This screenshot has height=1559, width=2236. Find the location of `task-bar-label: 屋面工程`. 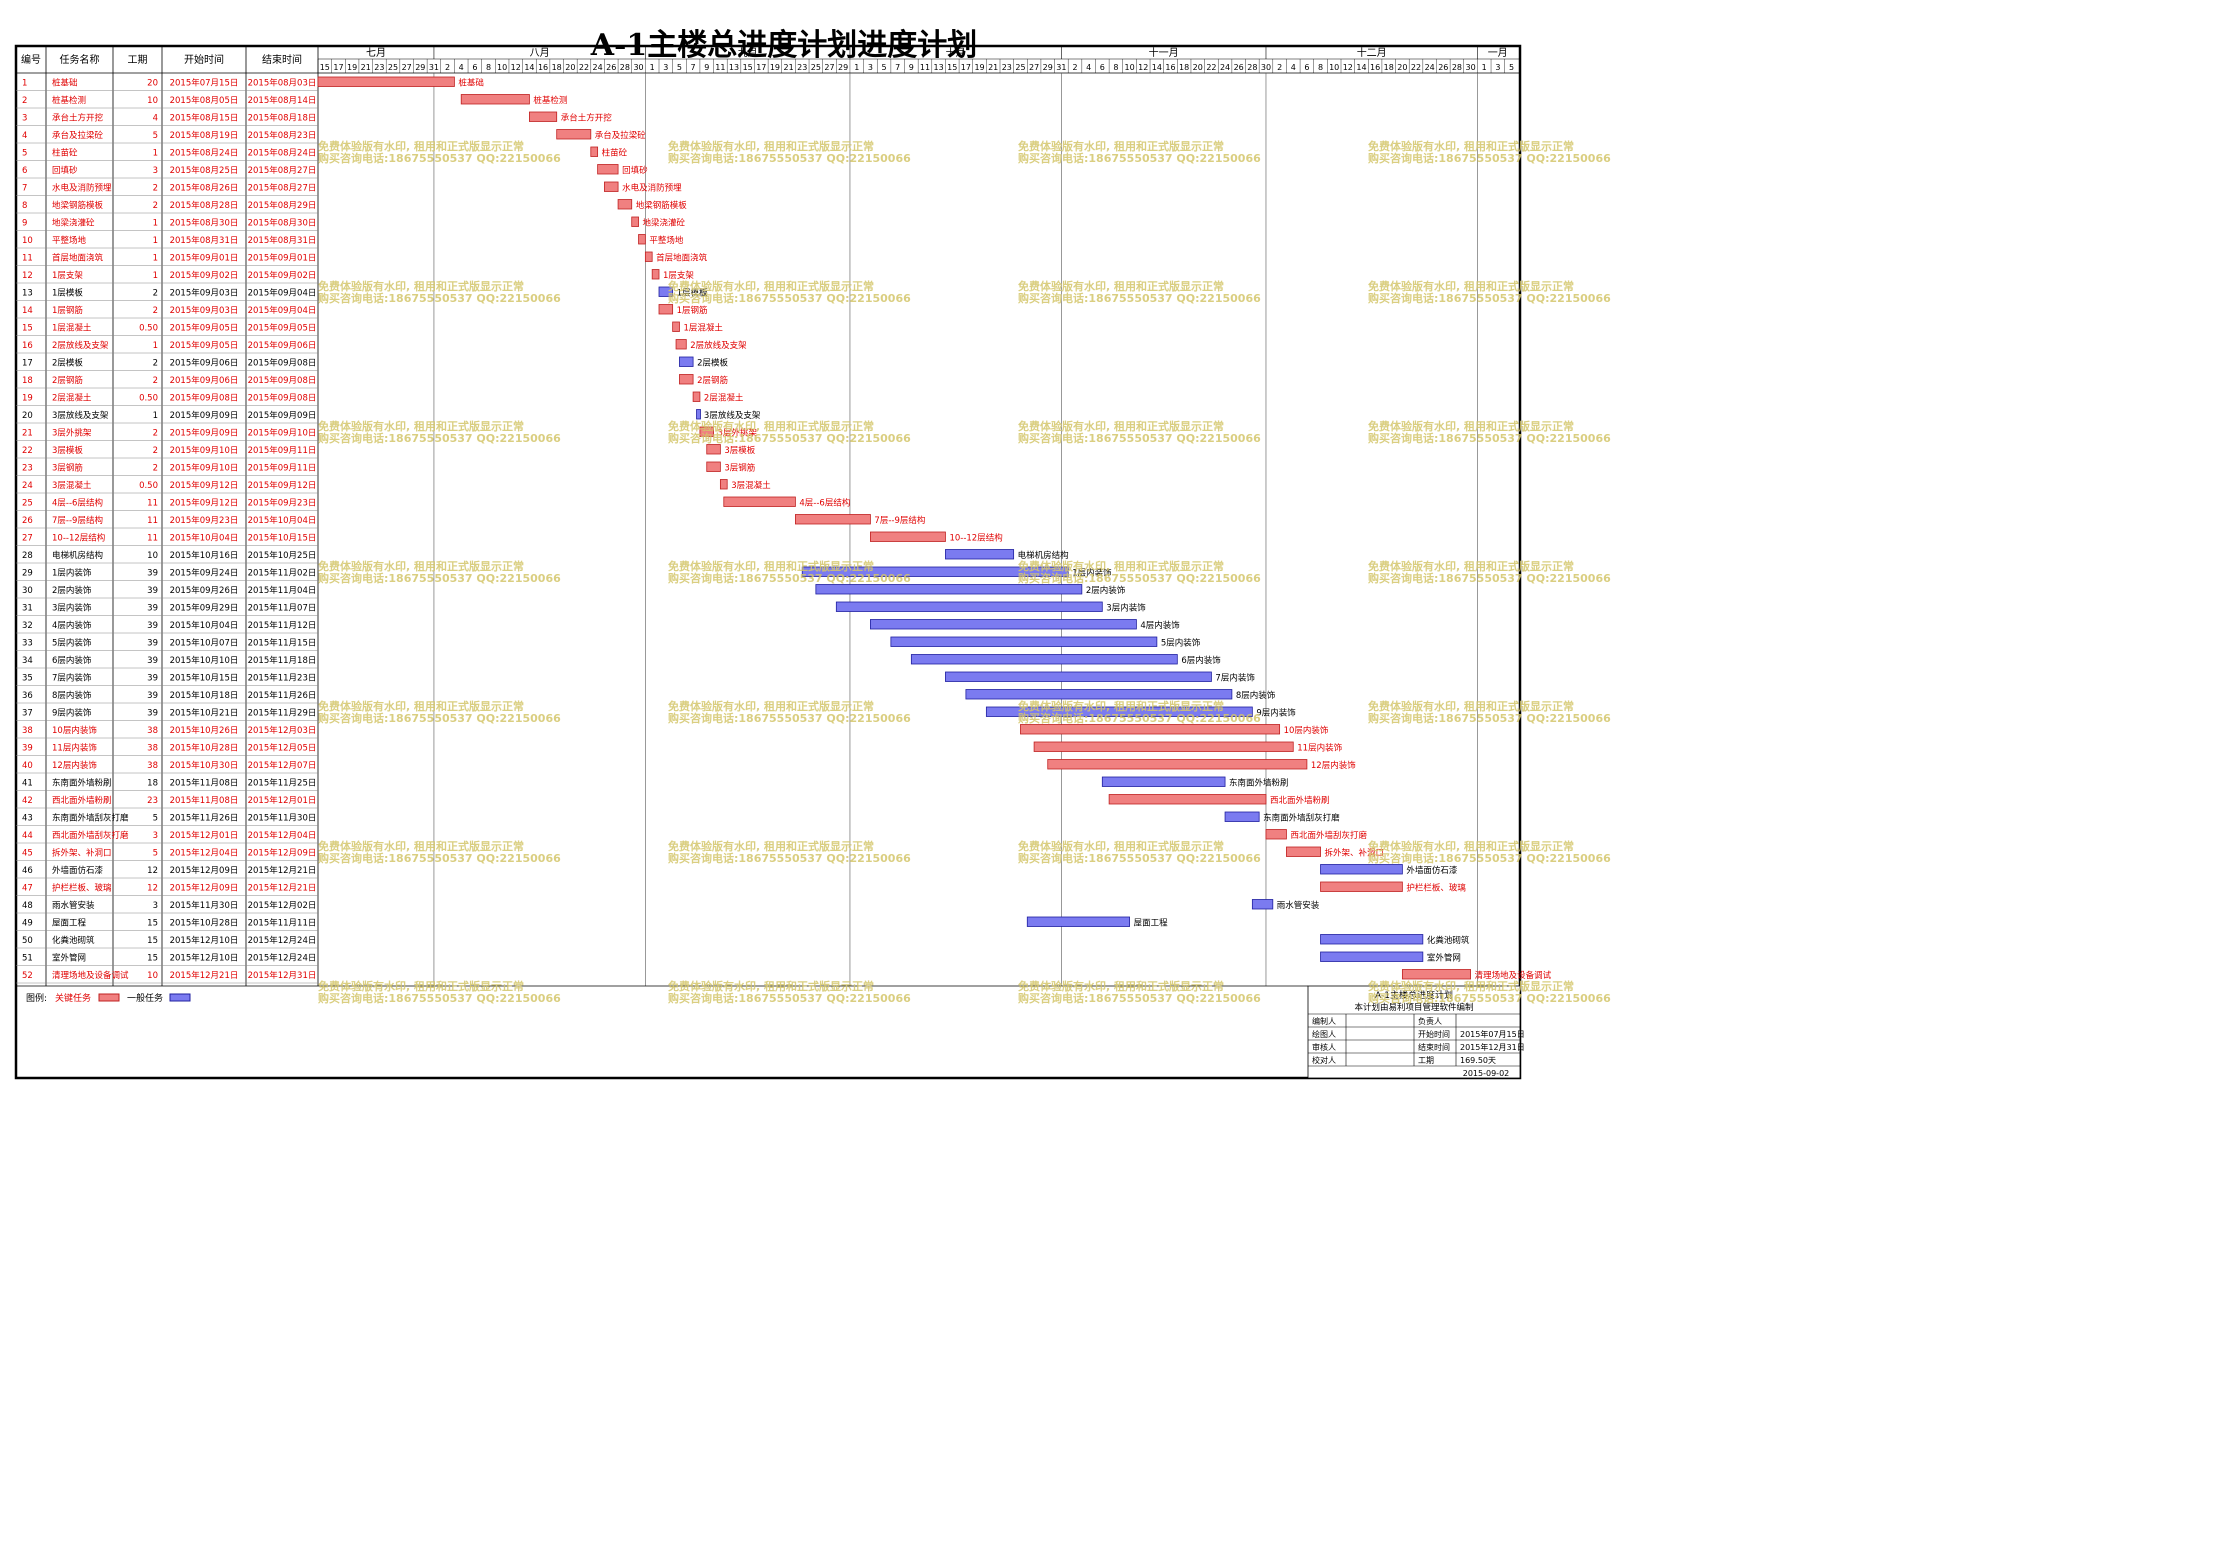

task-bar-label: 屋面工程 is located at coordinates (1151, 923).